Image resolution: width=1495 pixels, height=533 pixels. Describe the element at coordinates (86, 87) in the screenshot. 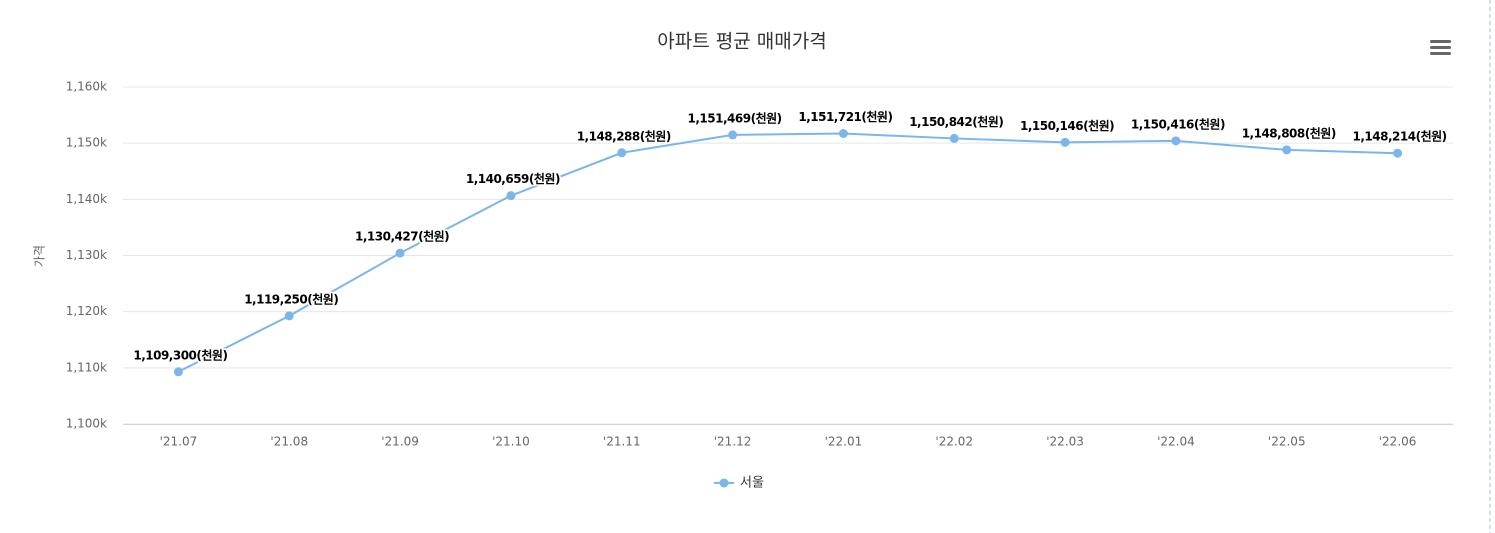

I see `y-tick-label: 1,160k` at that location.